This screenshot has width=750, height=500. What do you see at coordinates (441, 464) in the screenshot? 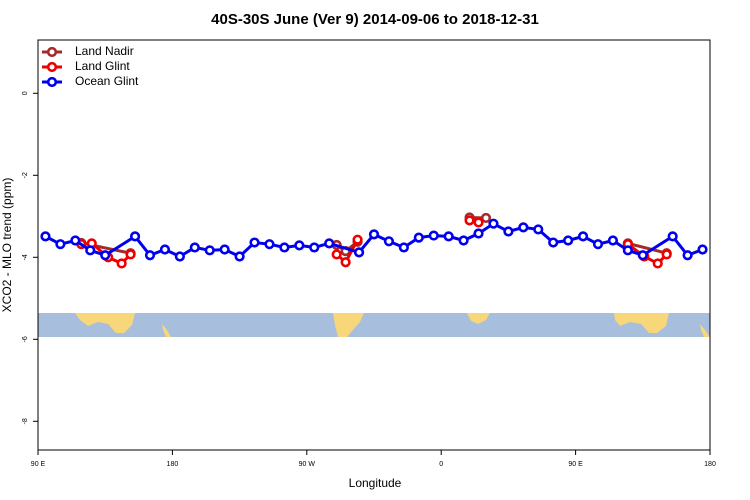
I see `x-tick-label: 0` at bounding box center [441, 464].